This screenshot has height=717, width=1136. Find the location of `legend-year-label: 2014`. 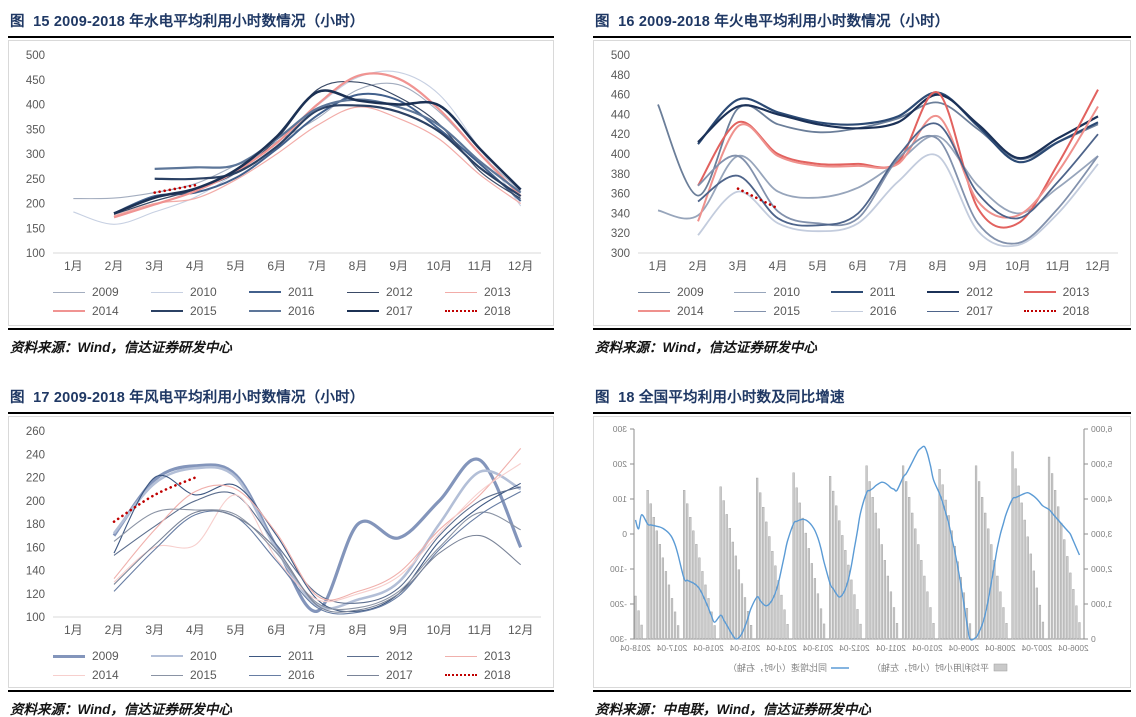

legend-year-label: 2014 is located at coordinates (690, 311).